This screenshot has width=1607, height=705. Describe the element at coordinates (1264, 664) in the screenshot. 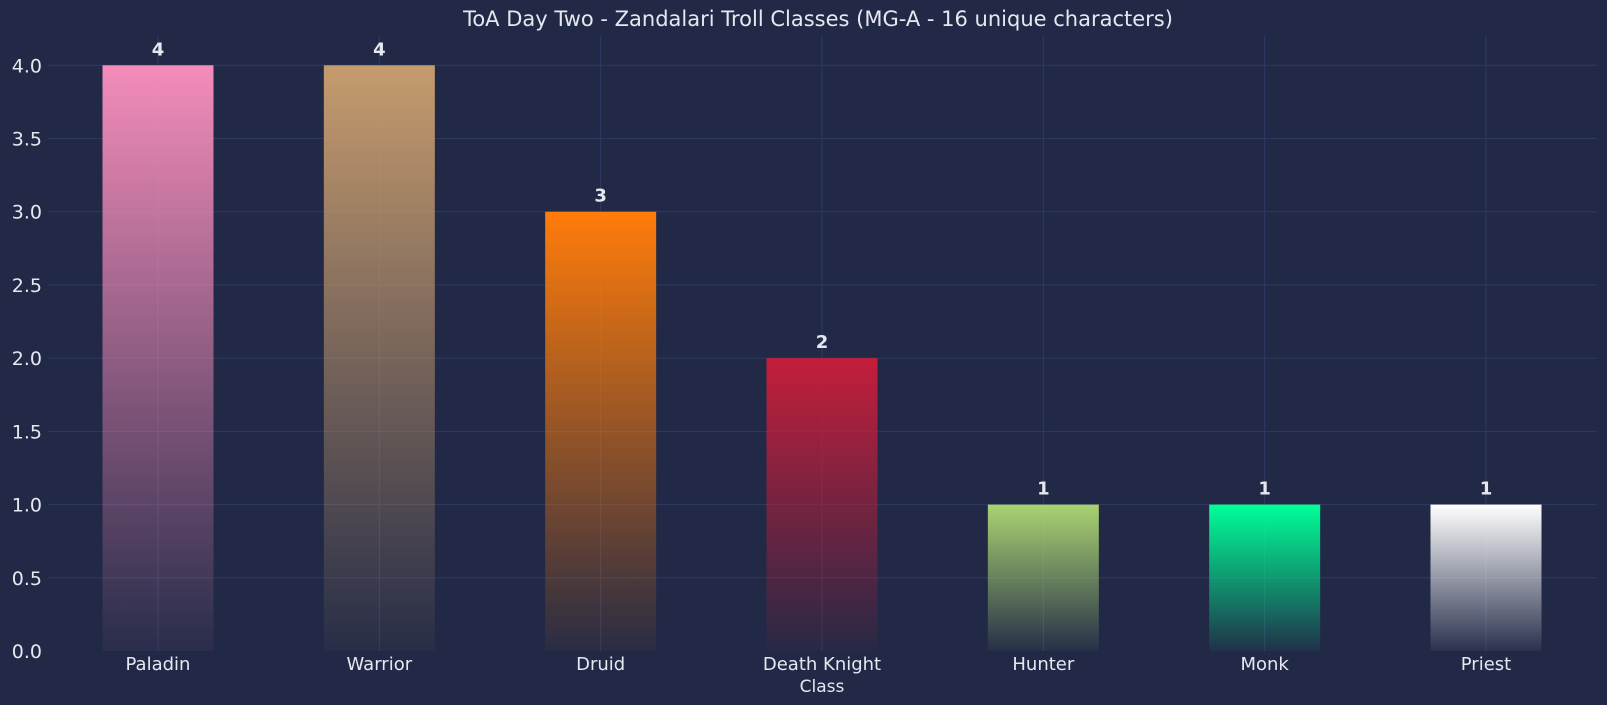

I see `x-tick-label: Monk` at that location.